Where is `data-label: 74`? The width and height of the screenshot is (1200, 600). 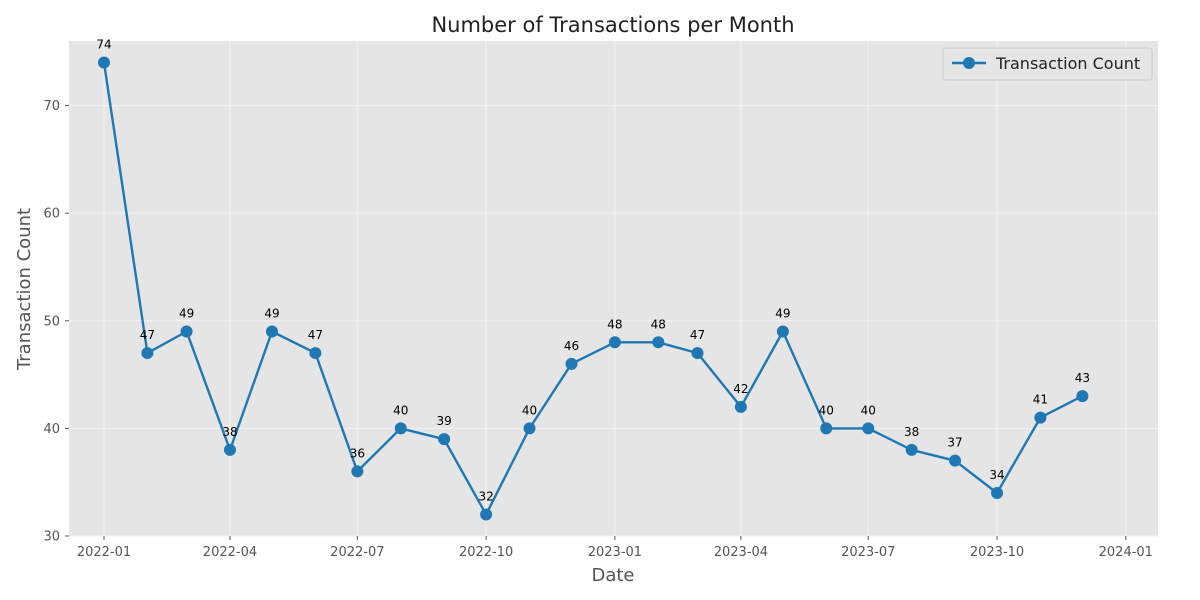 data-label: 74 is located at coordinates (103, 45).